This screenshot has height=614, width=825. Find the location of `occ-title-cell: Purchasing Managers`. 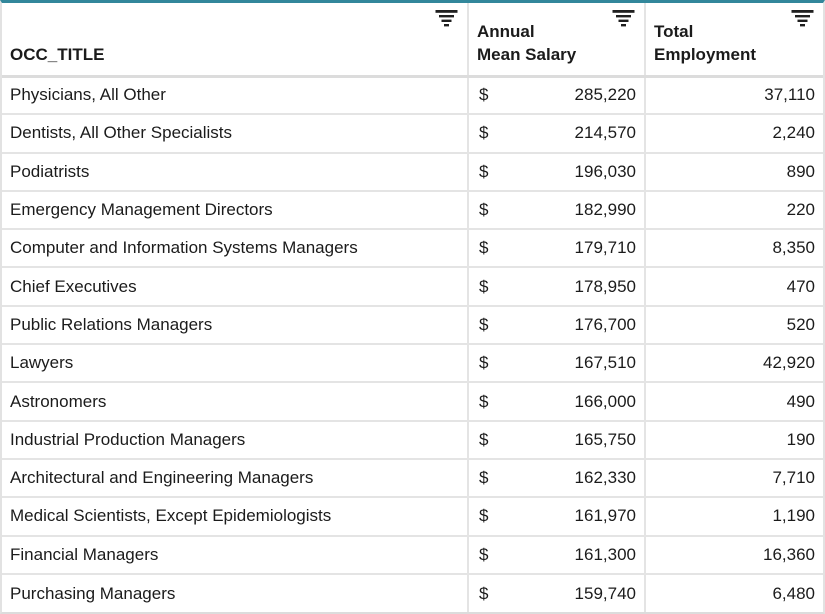

occ-title-cell: Purchasing Managers is located at coordinates (235, 592).